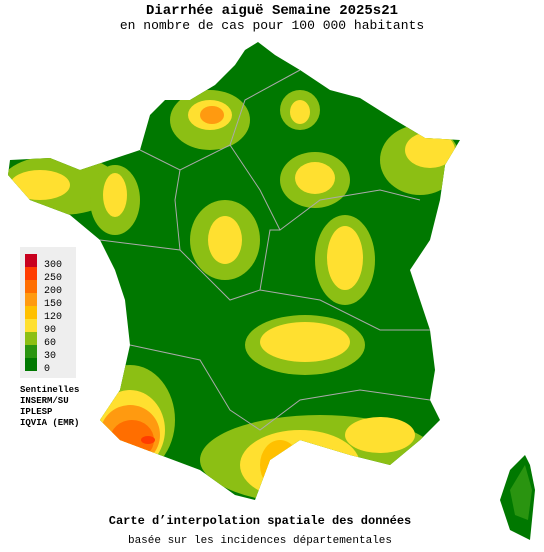  What do you see at coordinates (36, 412) in the screenshot?
I see `source-line: IPLESP` at bounding box center [36, 412].